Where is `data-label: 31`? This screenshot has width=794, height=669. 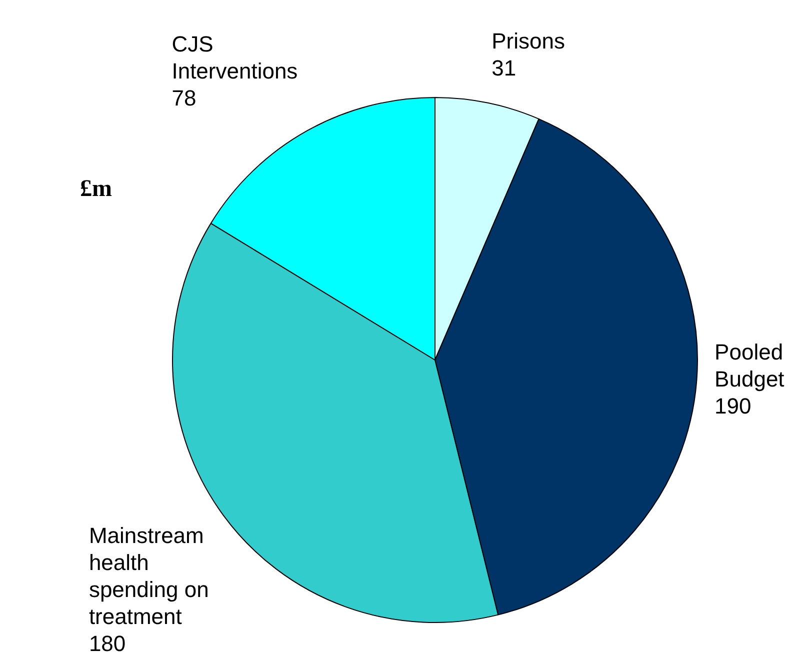
data-label: 31 is located at coordinates (504, 67).